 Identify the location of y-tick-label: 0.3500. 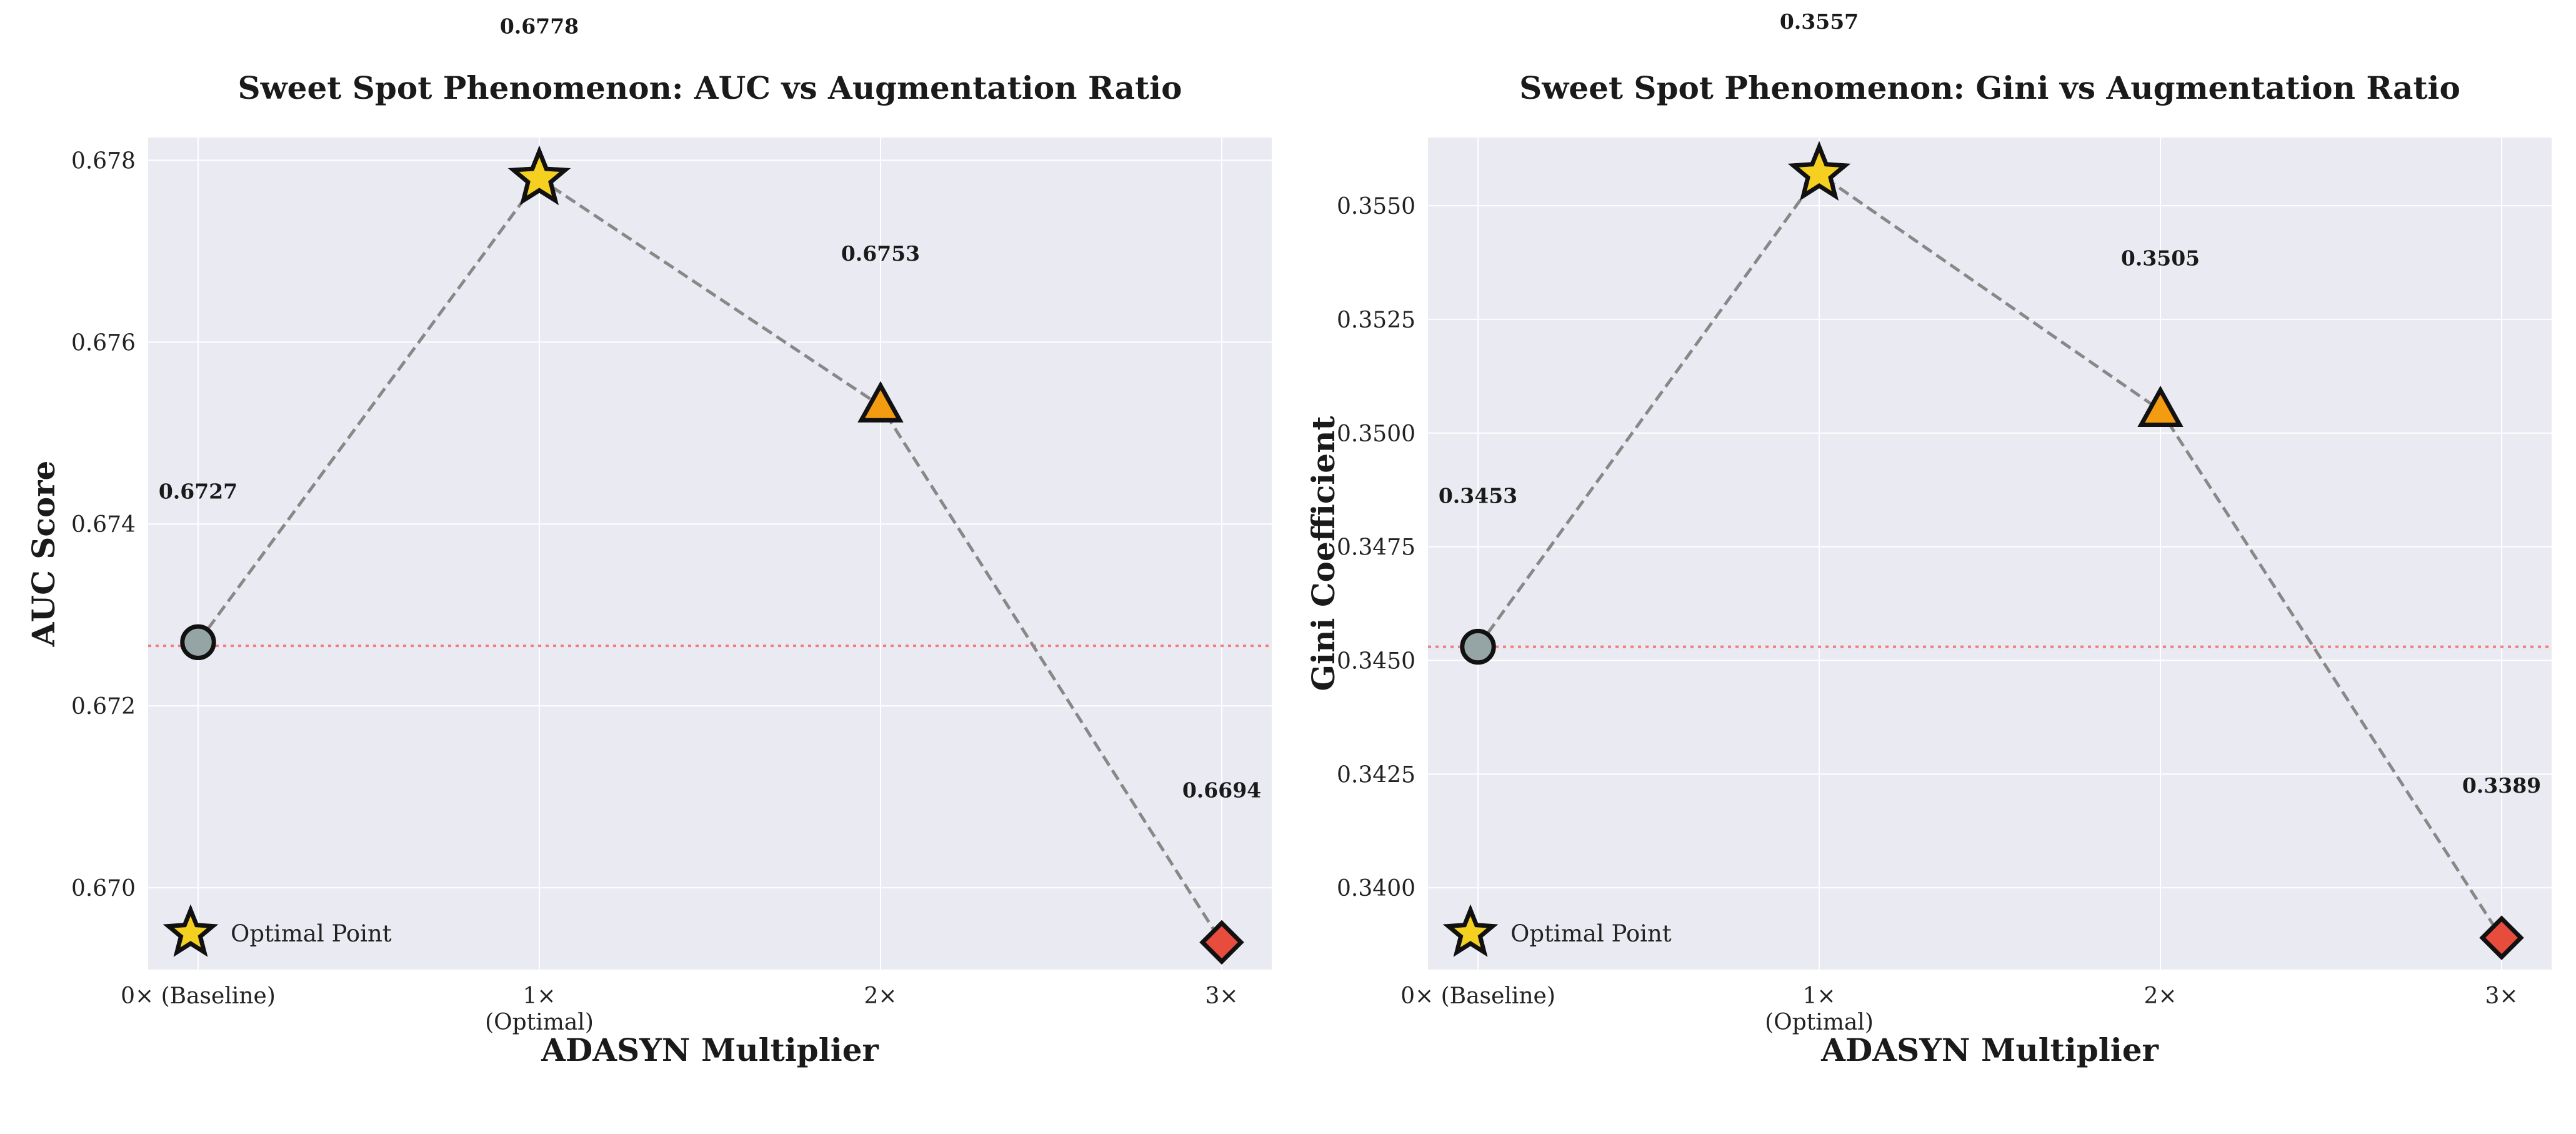
(1376, 434).